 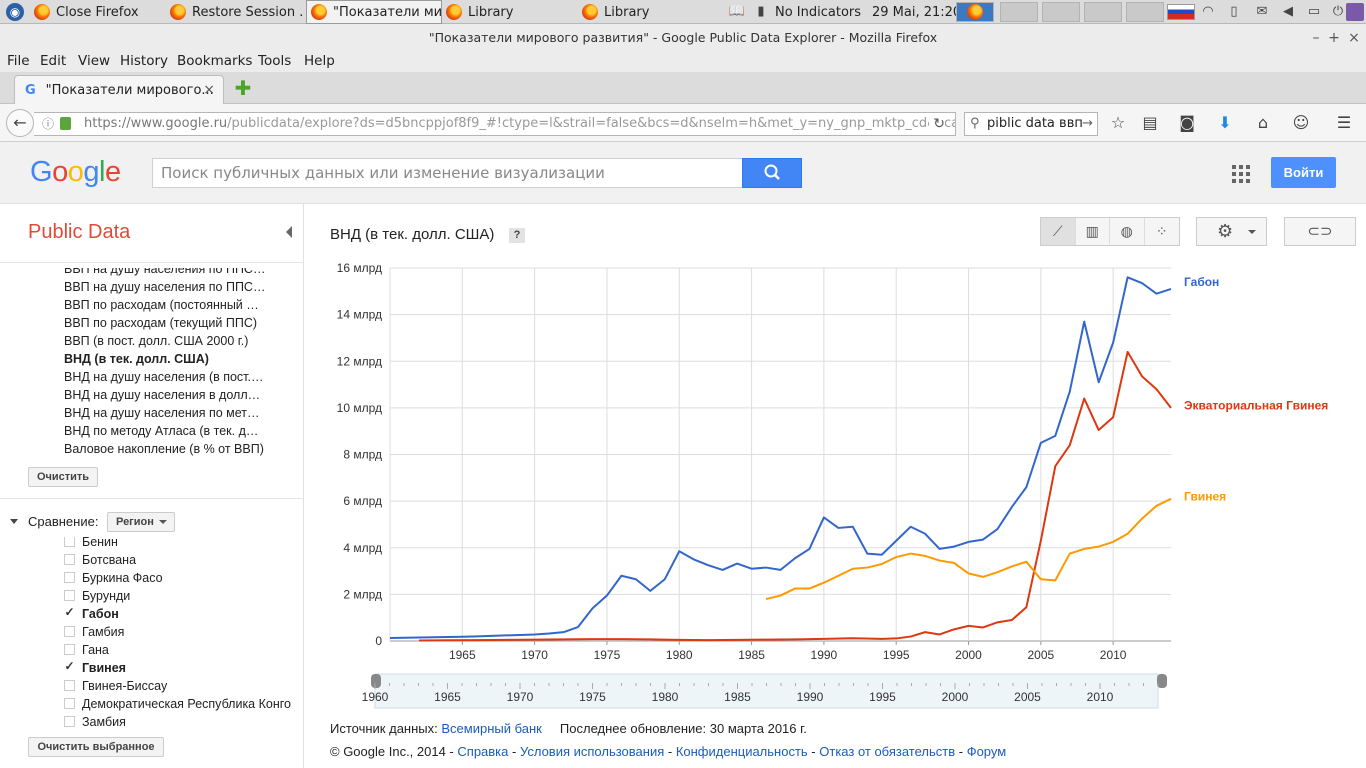 What do you see at coordinates (1334, 38) in the screenshot?
I see `maximize-icon: +` at bounding box center [1334, 38].